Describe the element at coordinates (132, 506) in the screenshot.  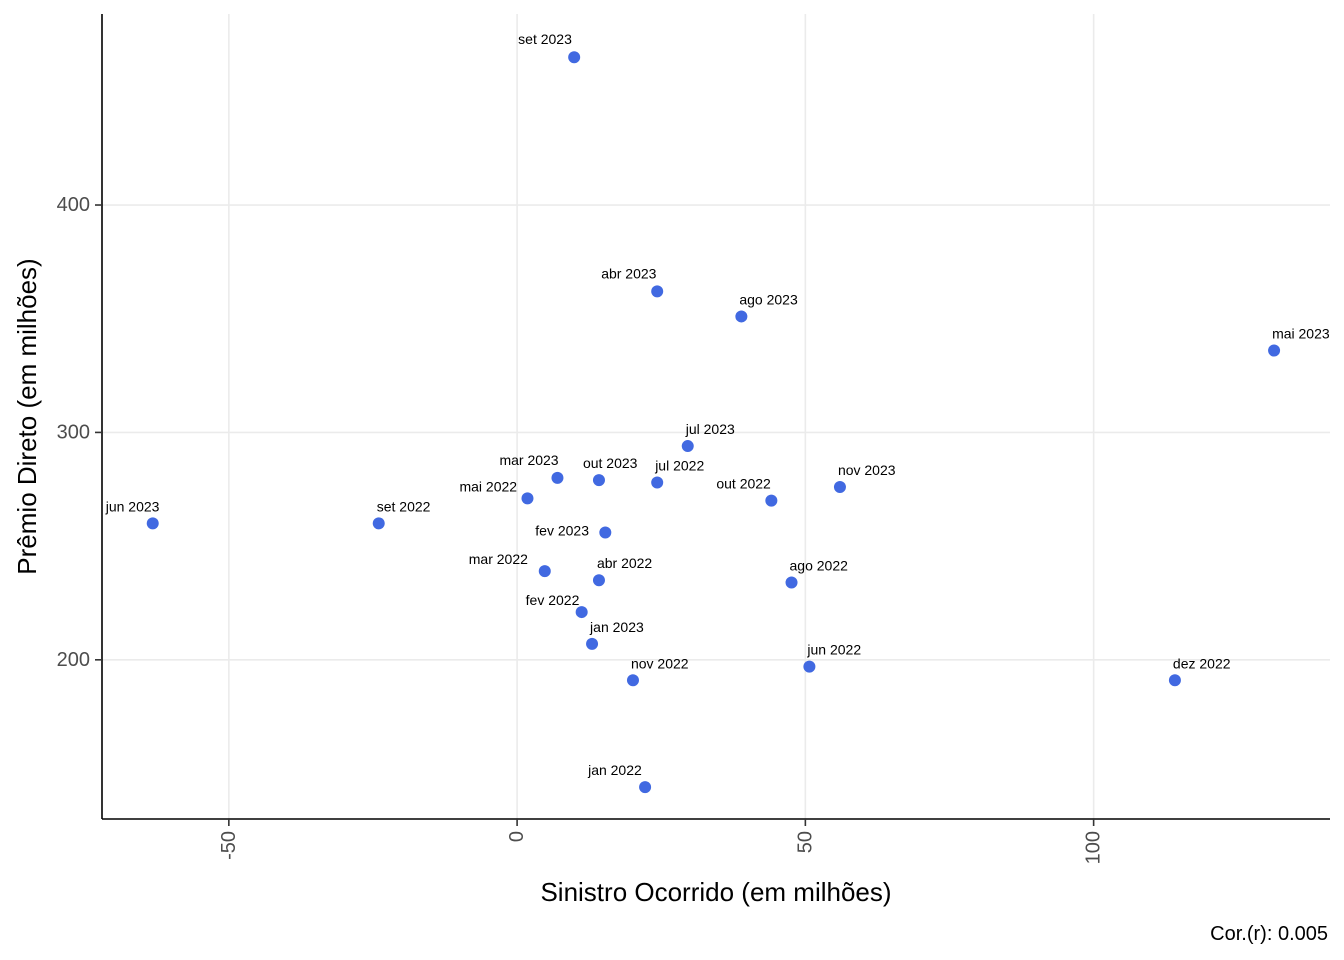
I see `point-label: jun 2023` at that location.